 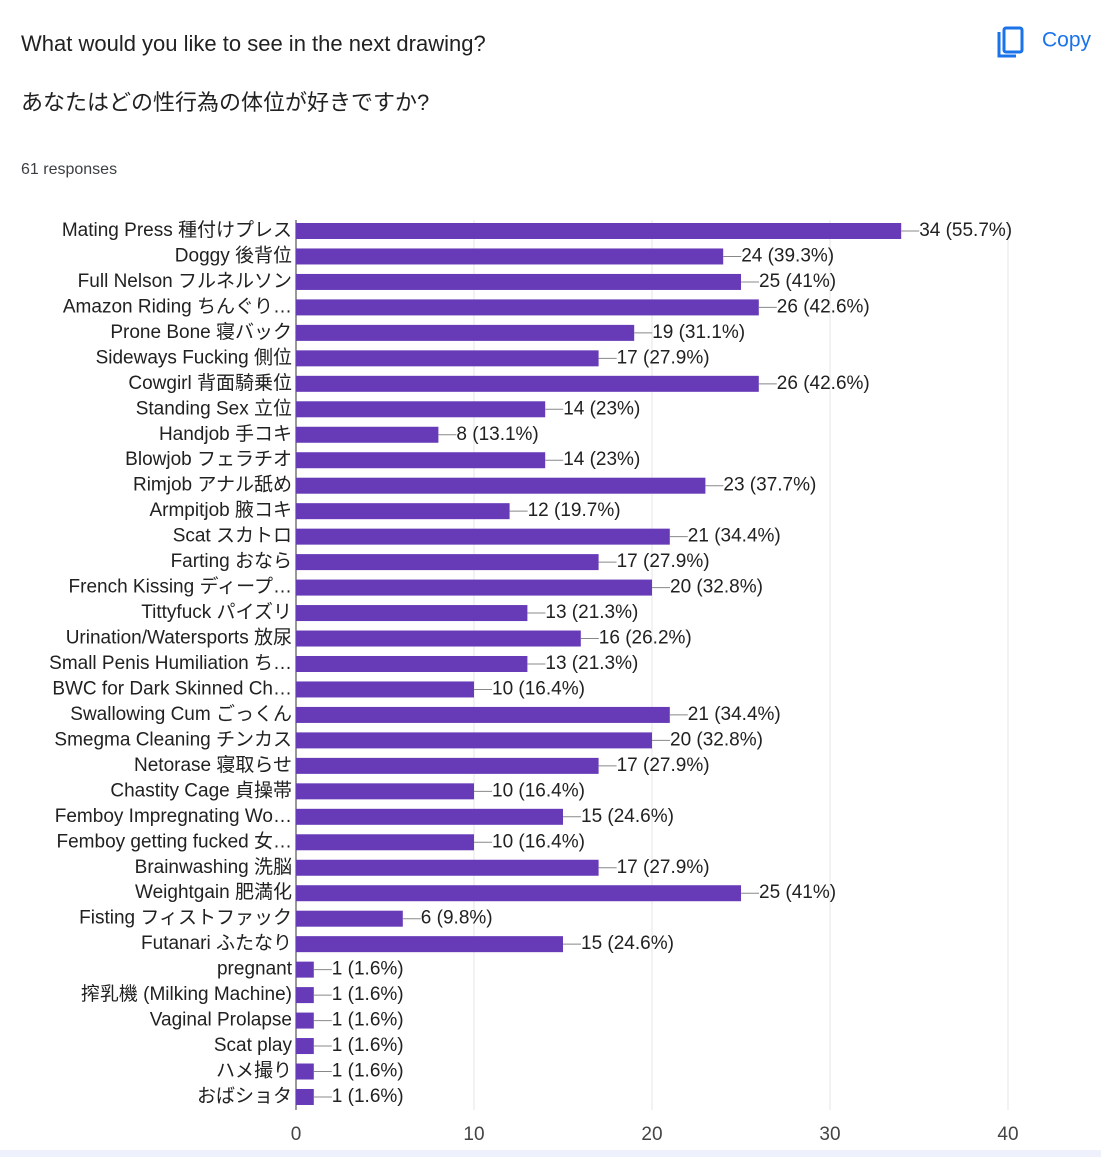 What do you see at coordinates (201, 332) in the screenshot?
I see `y-tick-label: Prone Bone 寝バック` at bounding box center [201, 332].